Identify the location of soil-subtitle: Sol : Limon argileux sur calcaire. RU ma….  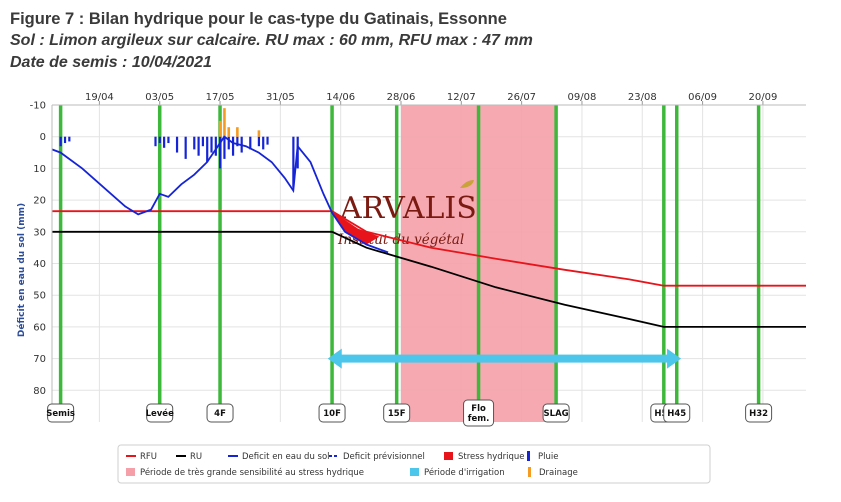
(271, 40).